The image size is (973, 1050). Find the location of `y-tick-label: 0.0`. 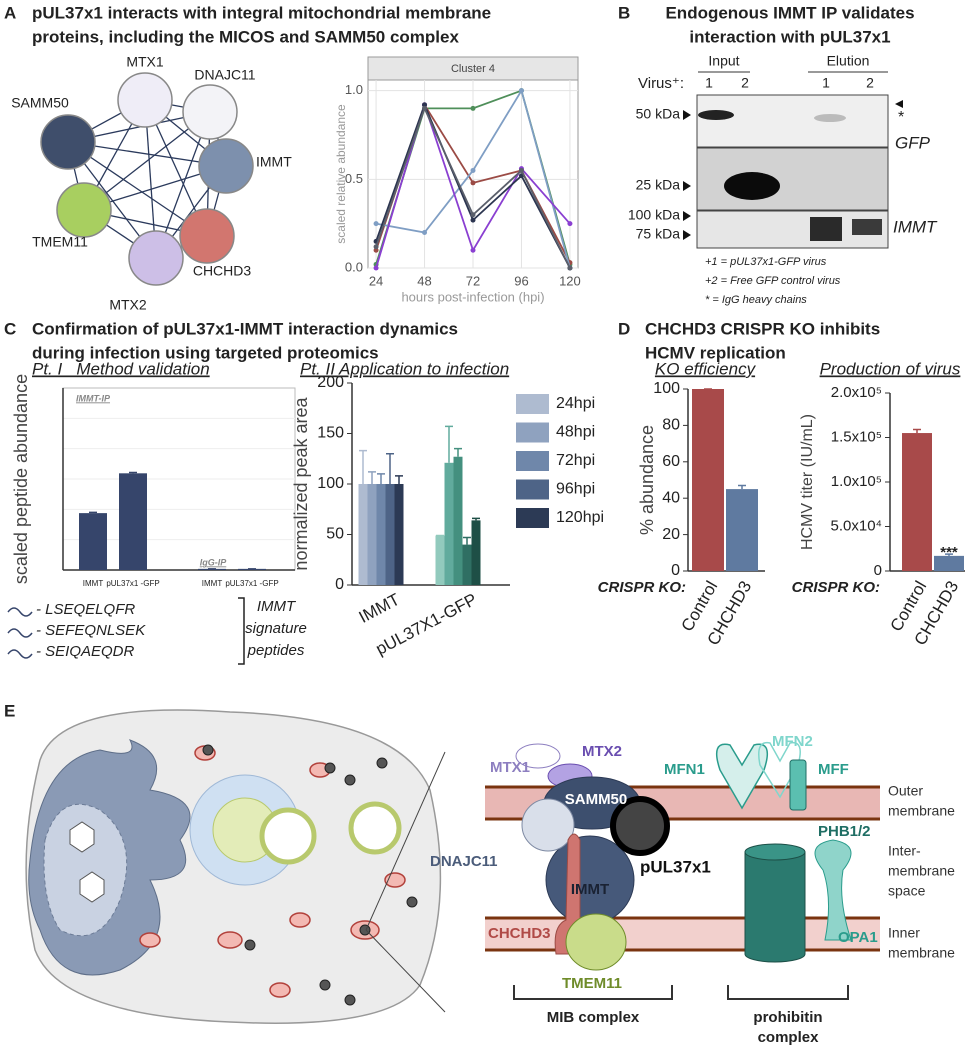

y-tick-label: 0.0 is located at coordinates (354, 266).